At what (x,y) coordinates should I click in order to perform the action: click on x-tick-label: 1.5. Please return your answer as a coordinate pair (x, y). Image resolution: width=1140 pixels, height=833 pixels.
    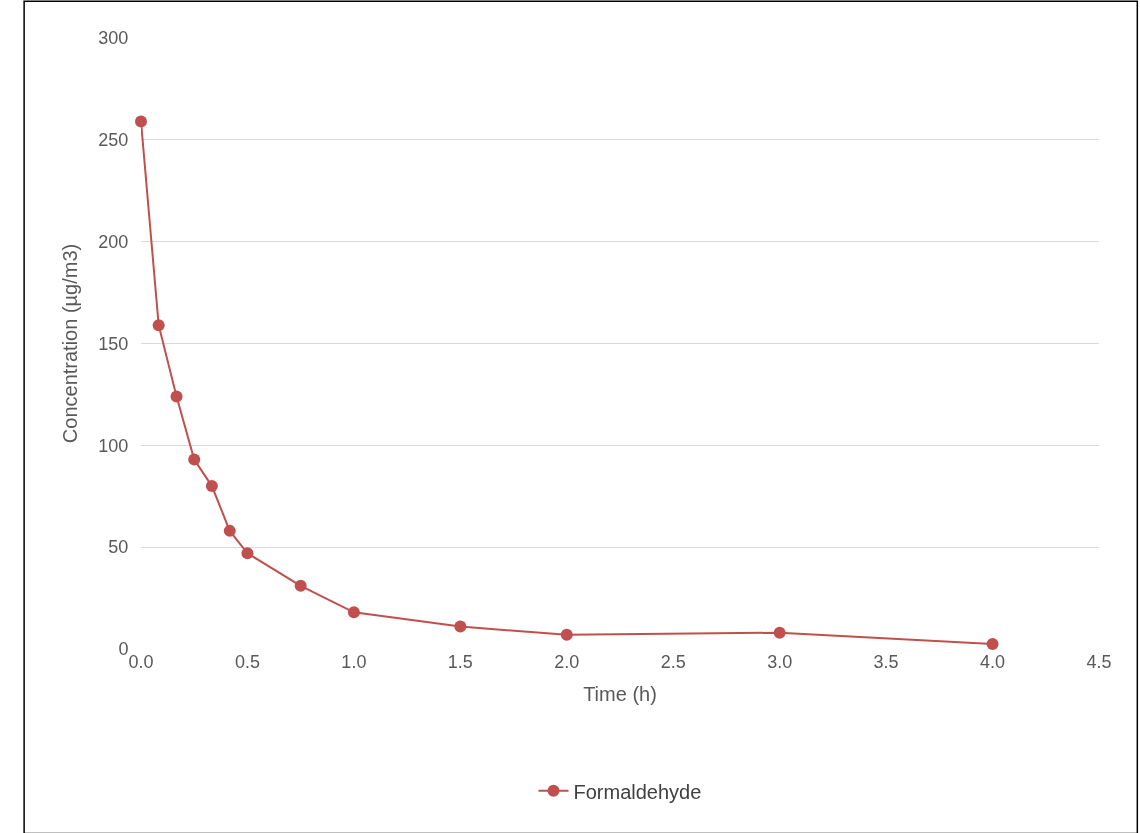
    Looking at the image, I should click on (460, 662).